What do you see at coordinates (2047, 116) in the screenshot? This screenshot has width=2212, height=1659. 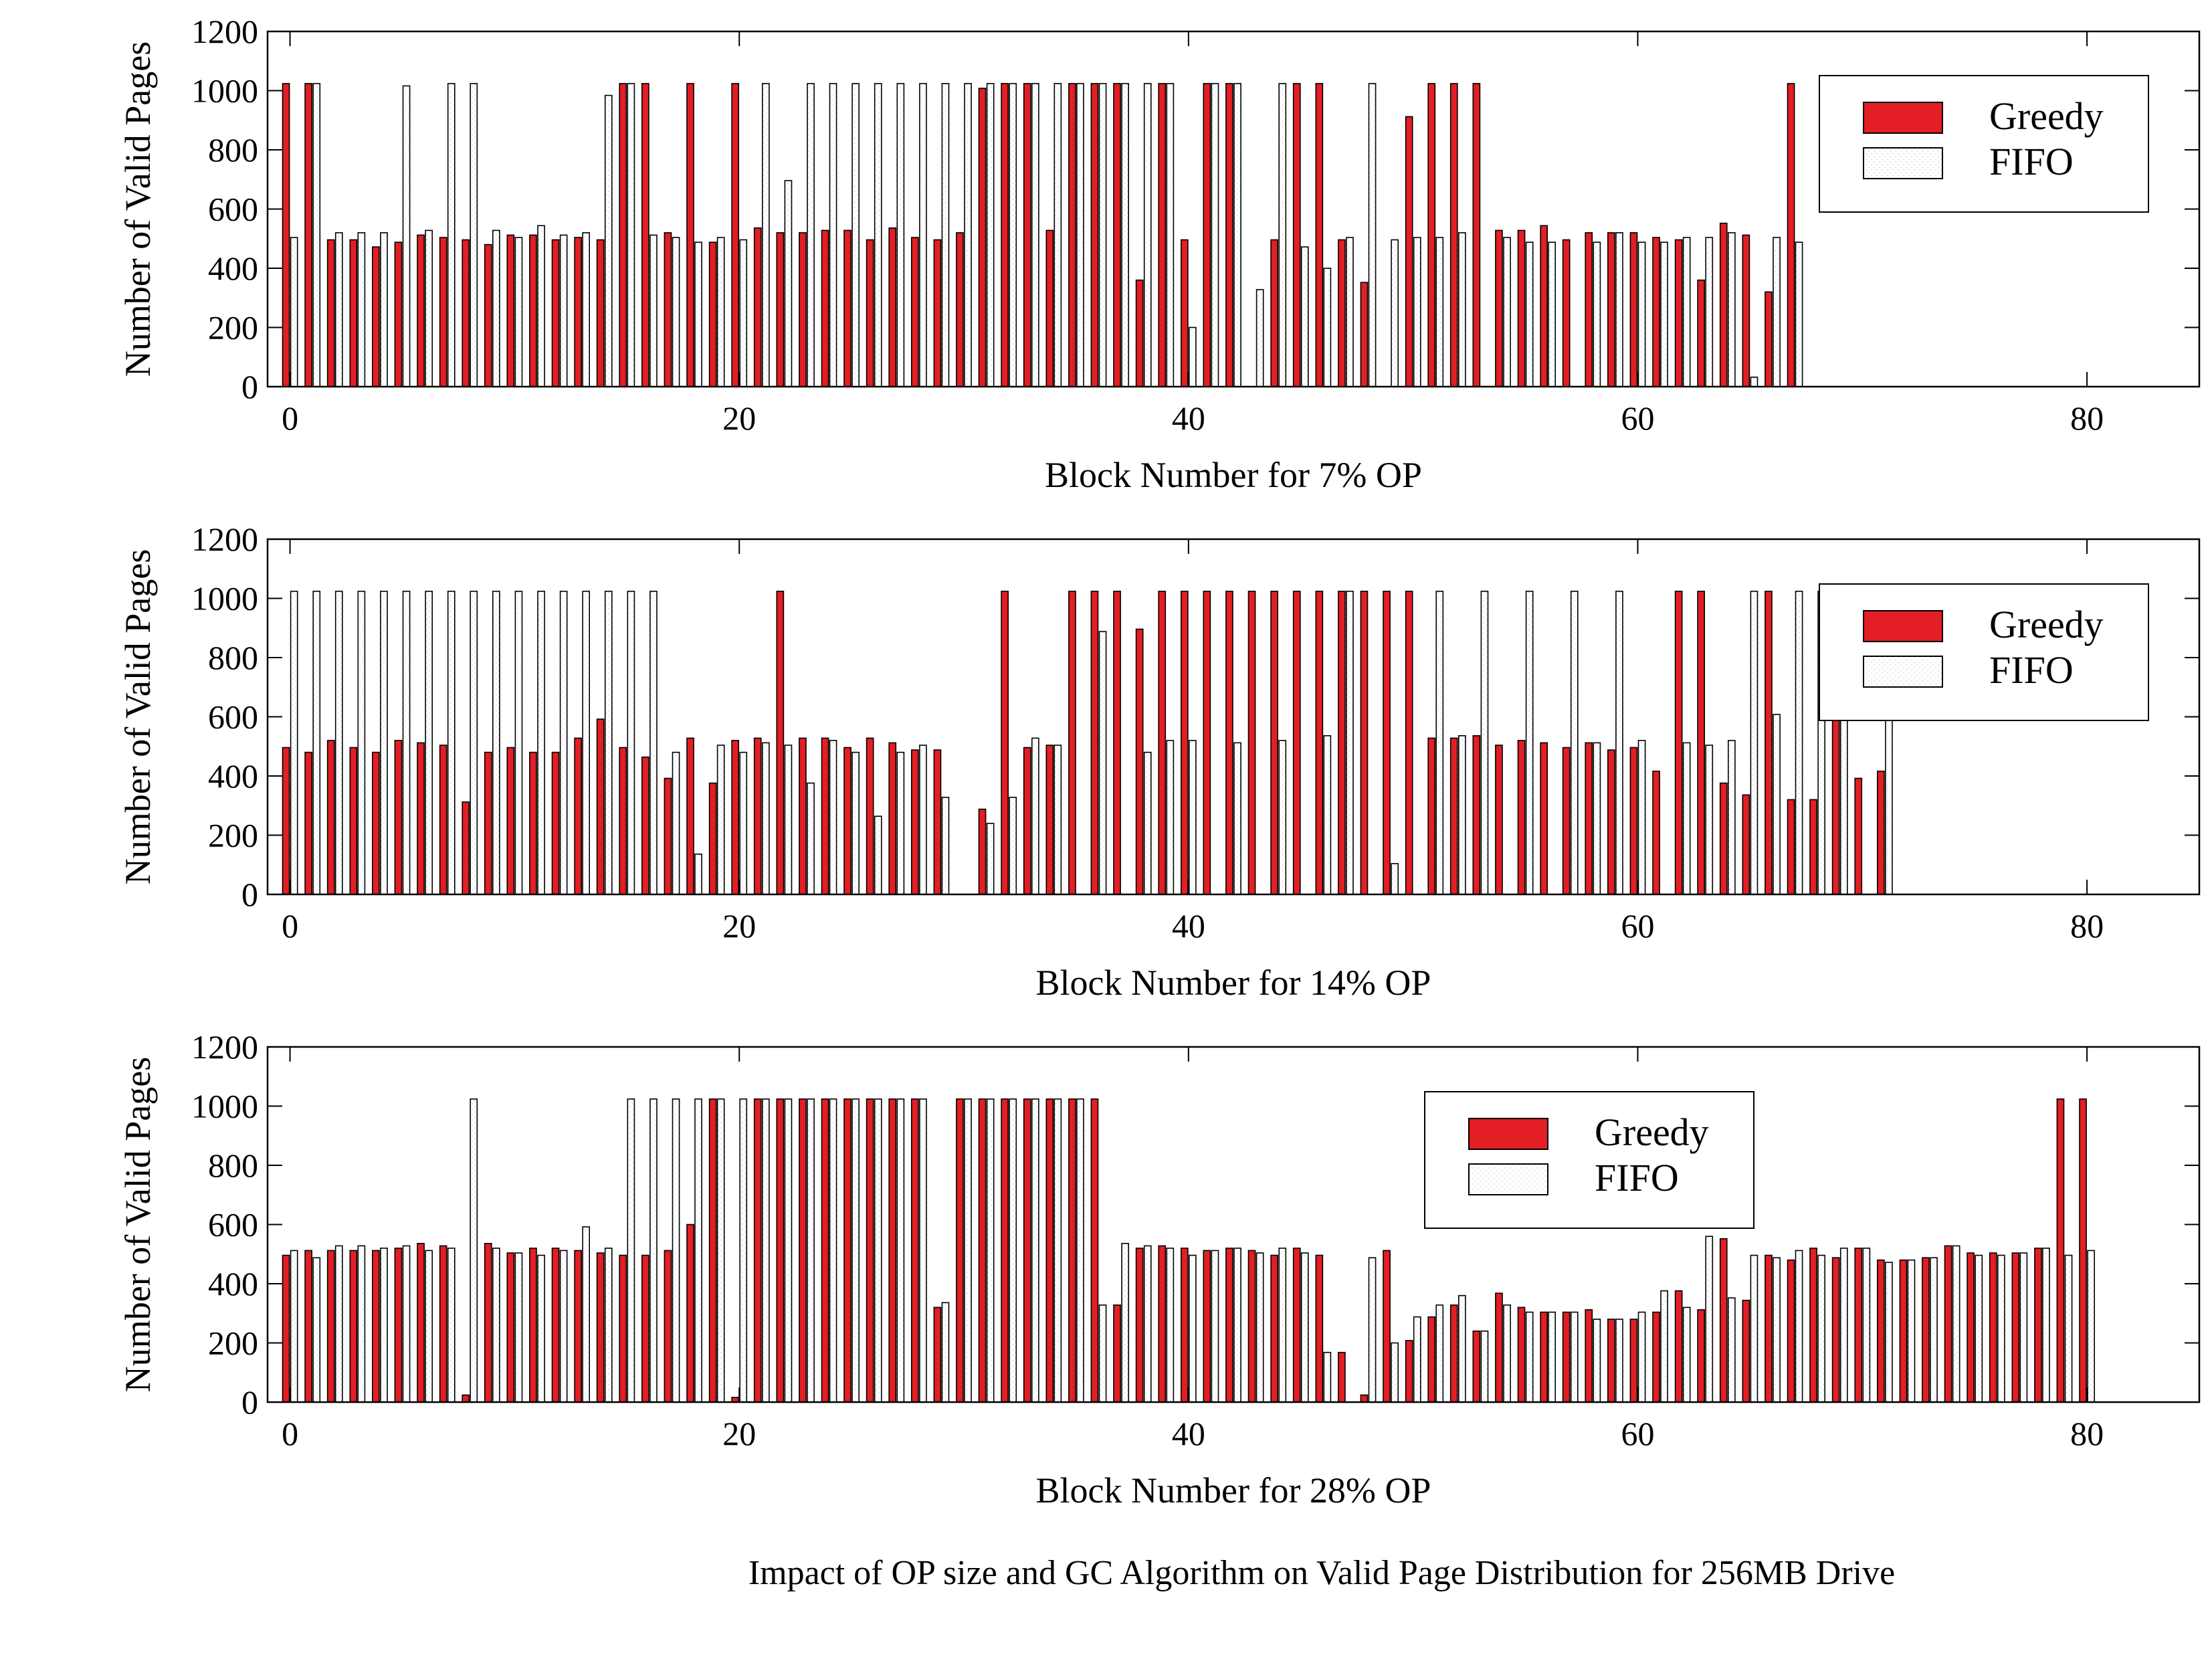 I see `legend-label-greedy: Greedy` at bounding box center [2047, 116].